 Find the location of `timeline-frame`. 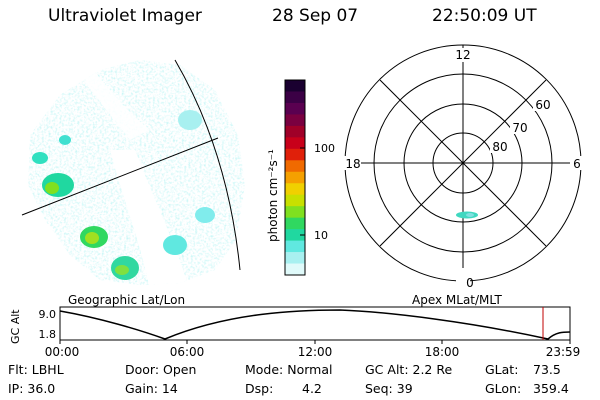

timeline-frame is located at coordinates (315, 323).